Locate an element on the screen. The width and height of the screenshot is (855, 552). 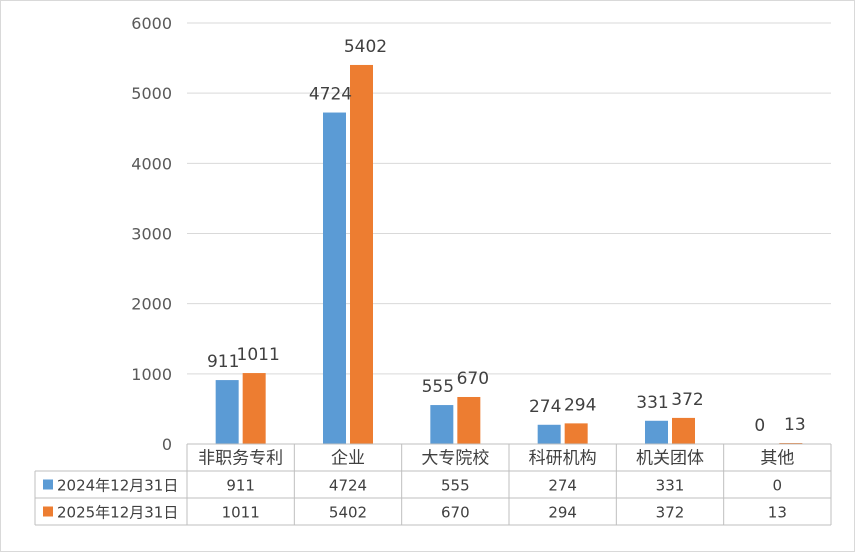
data-label: 0 is located at coordinates (759, 426).